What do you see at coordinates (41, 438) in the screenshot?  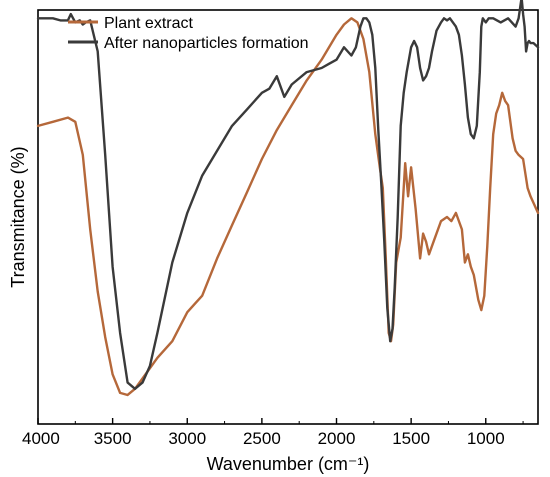 I see `x-tick-label: 4000` at bounding box center [41, 438].